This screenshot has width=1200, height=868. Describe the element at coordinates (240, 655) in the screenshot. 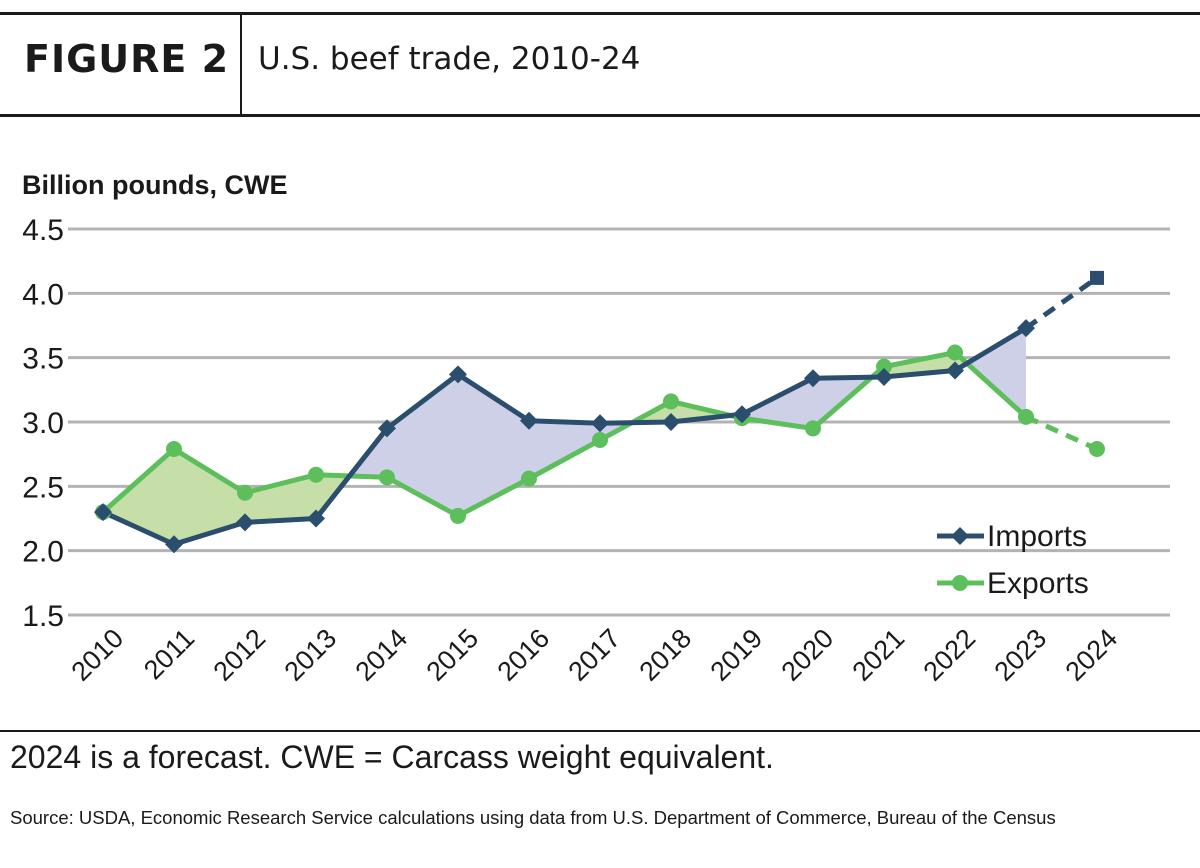

I see `x-tick-label: 2012` at that location.